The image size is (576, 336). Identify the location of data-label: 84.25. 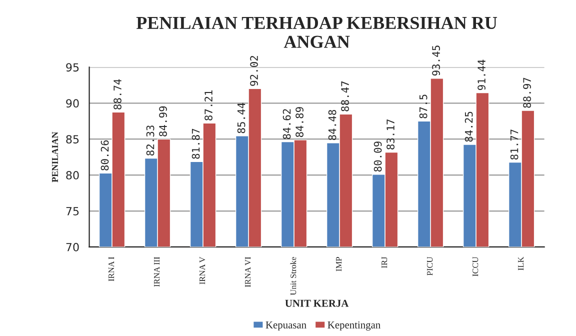
(468, 127).